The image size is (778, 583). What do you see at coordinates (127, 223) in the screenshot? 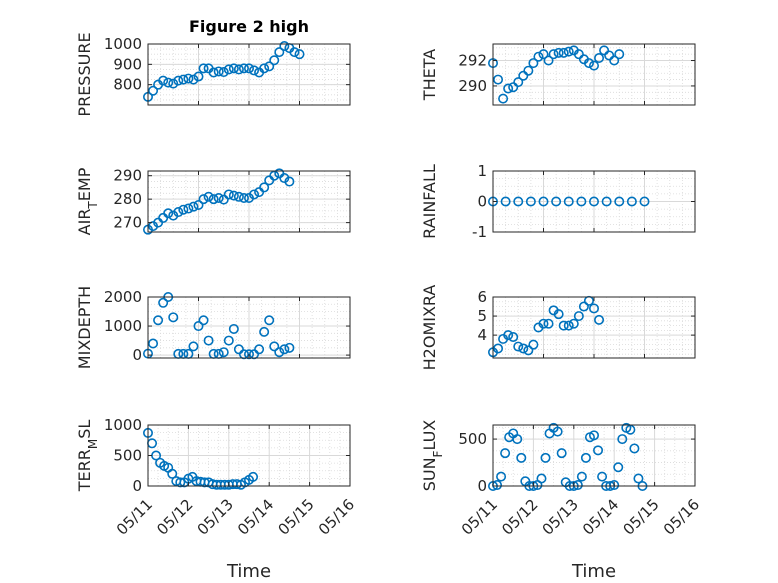
I see `y-tick-label: 270` at bounding box center [127, 223].